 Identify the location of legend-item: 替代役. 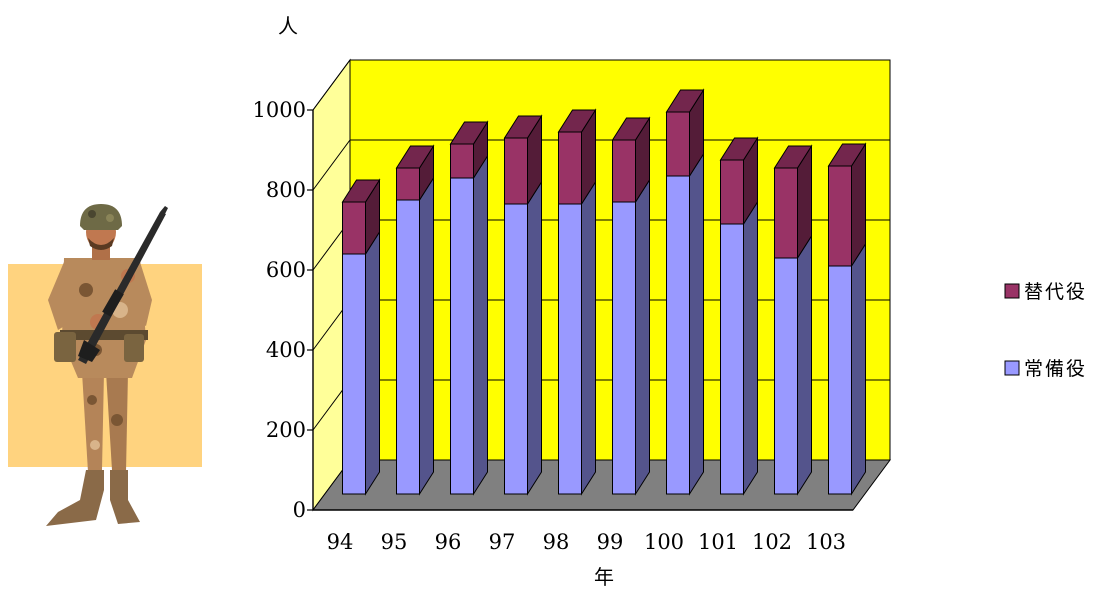
(1045, 292).